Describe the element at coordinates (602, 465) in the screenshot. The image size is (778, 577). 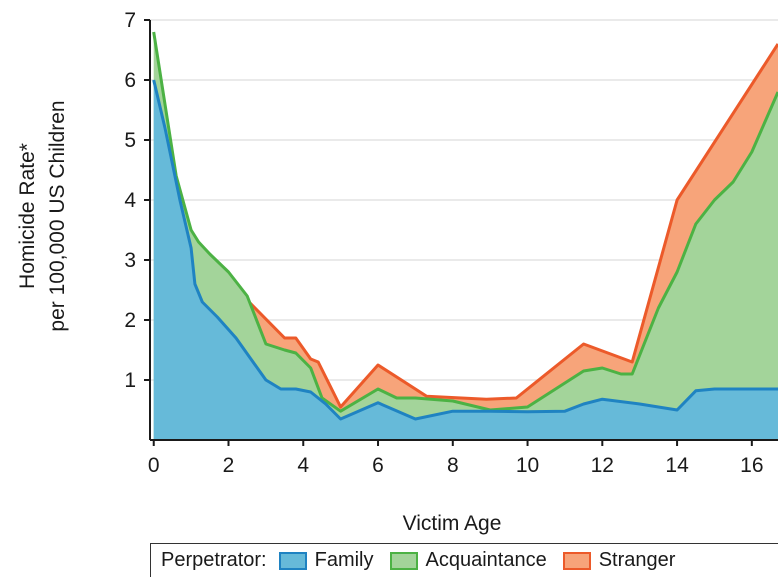
I see `x-tick-label-12: 12` at that location.